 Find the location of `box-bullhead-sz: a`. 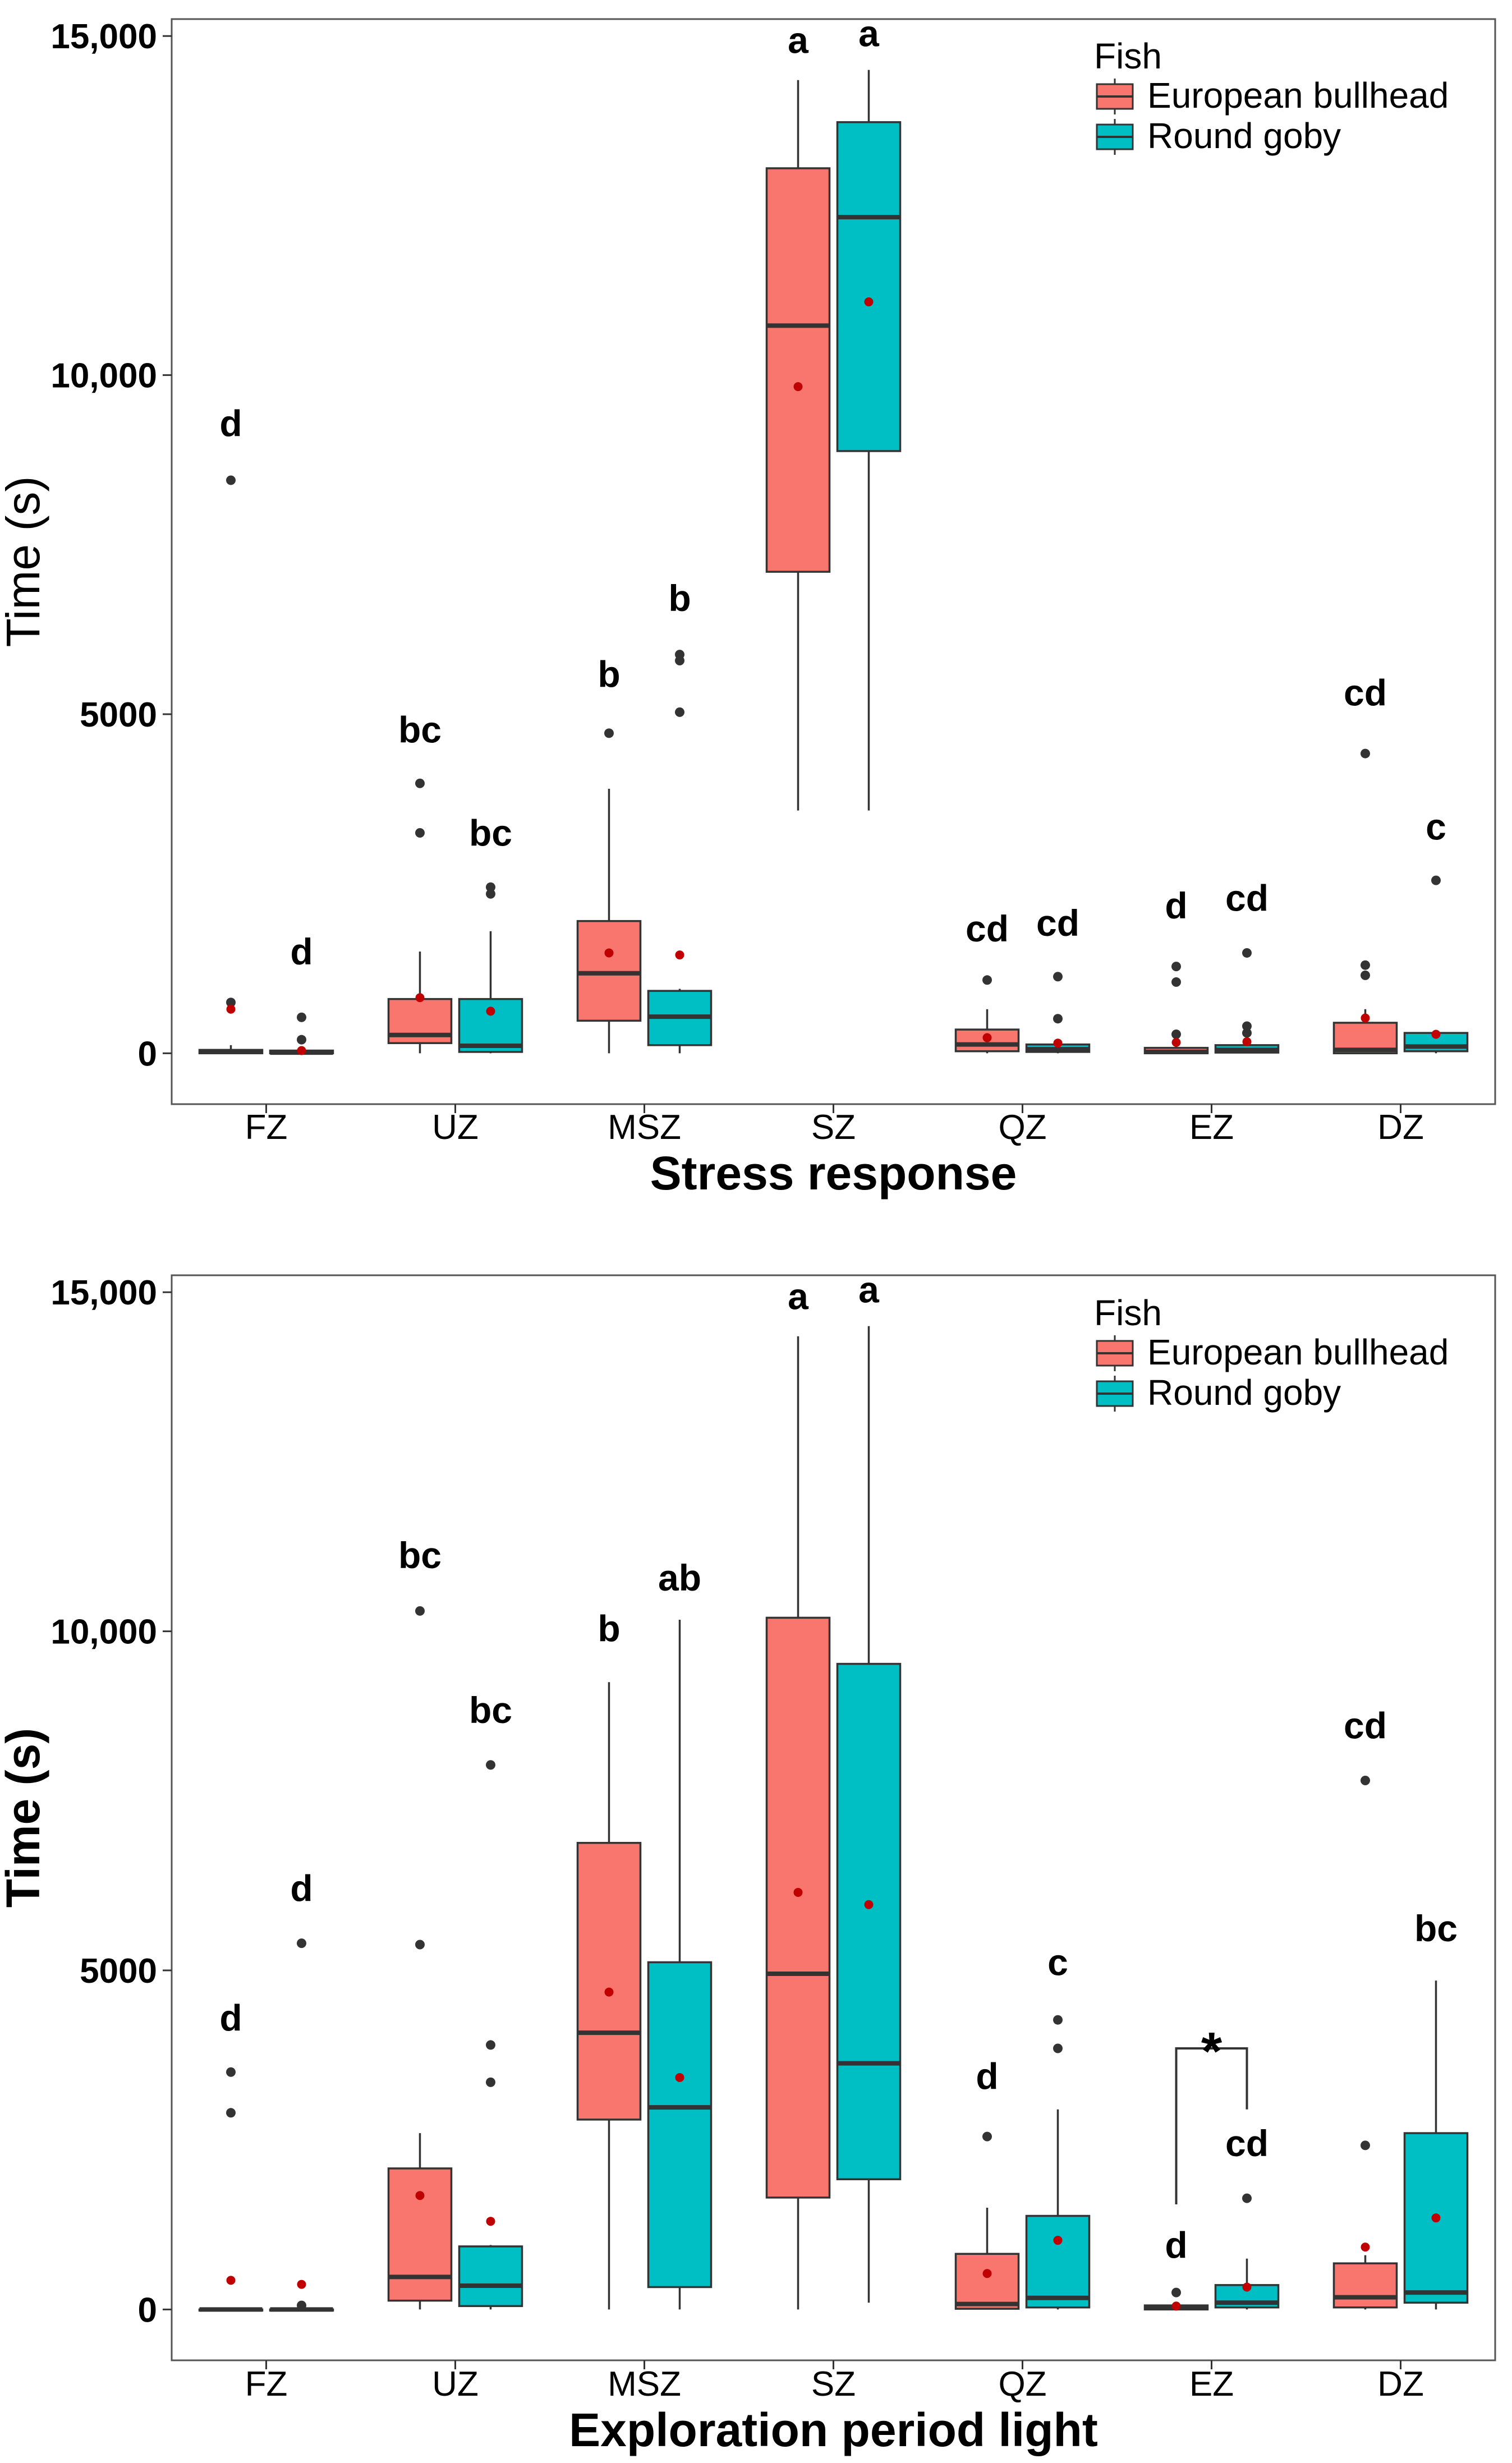

box-bullhead-sz: a is located at coordinates (798, 1792).